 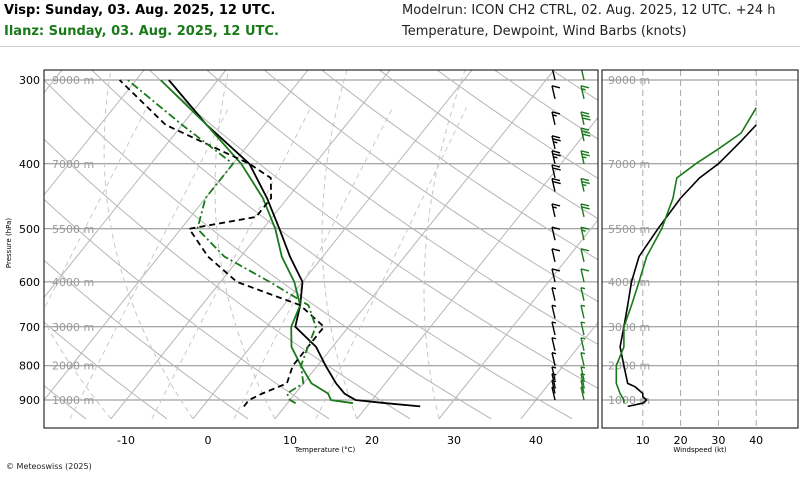 I want to click on temperature-tick-30: 30, so click(x=454, y=440).